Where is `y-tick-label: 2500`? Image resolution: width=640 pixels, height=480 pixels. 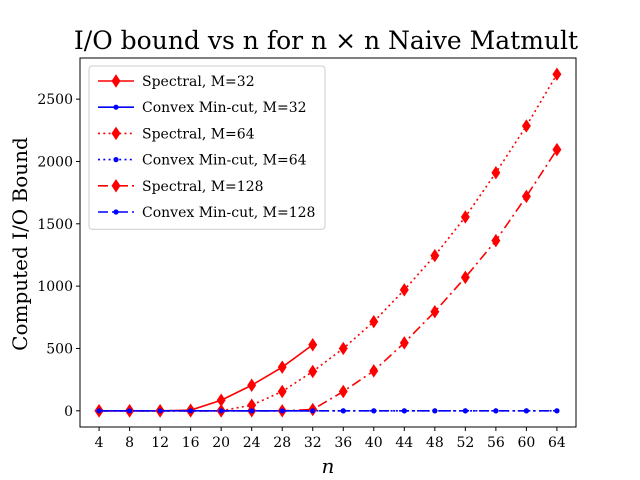 y-tick-label: 2500 is located at coordinates (55, 100).